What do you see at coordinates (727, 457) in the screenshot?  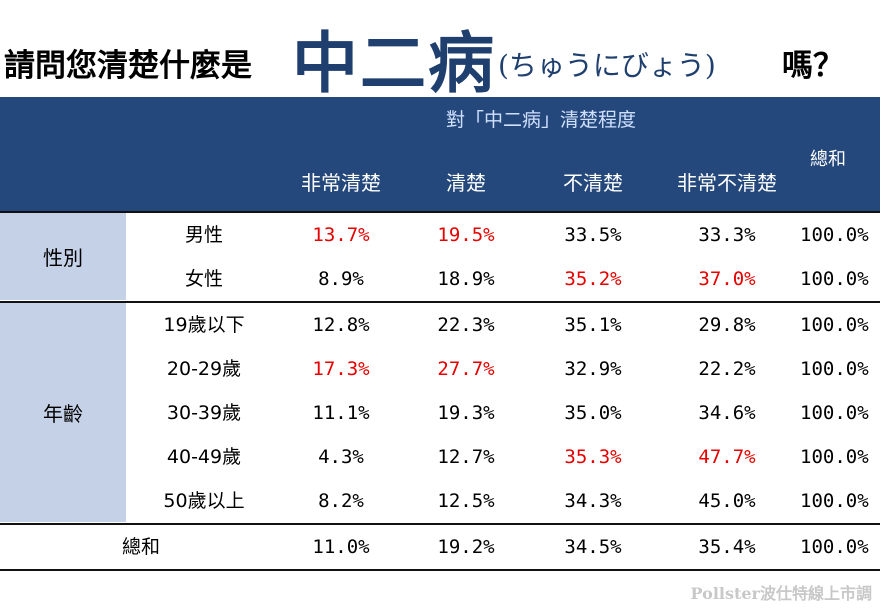 I see `data-cell: 47.7%` at bounding box center [727, 457].